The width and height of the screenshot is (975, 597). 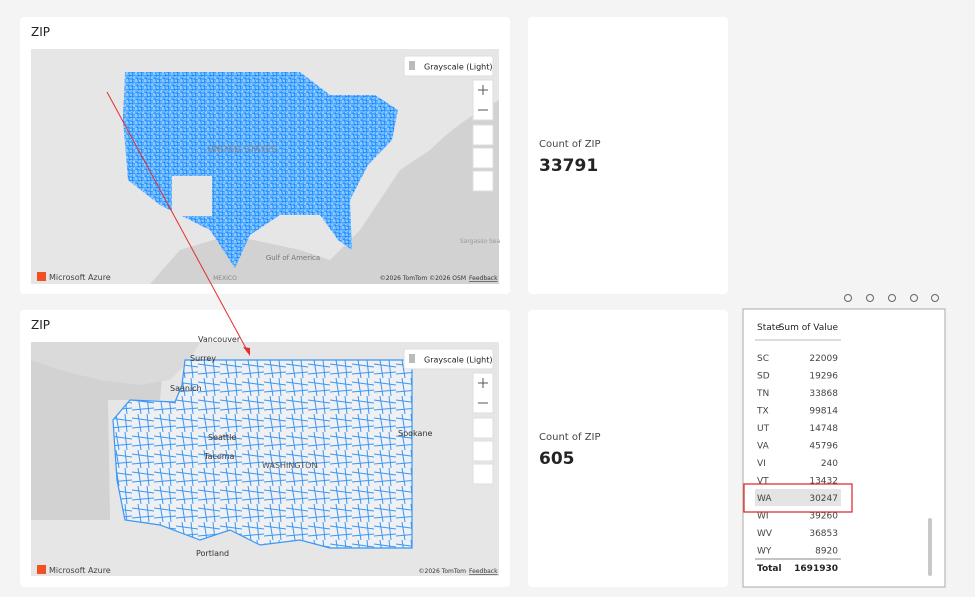 What do you see at coordinates (829, 464) in the screenshot?
I see `cell: 240` at bounding box center [829, 464].